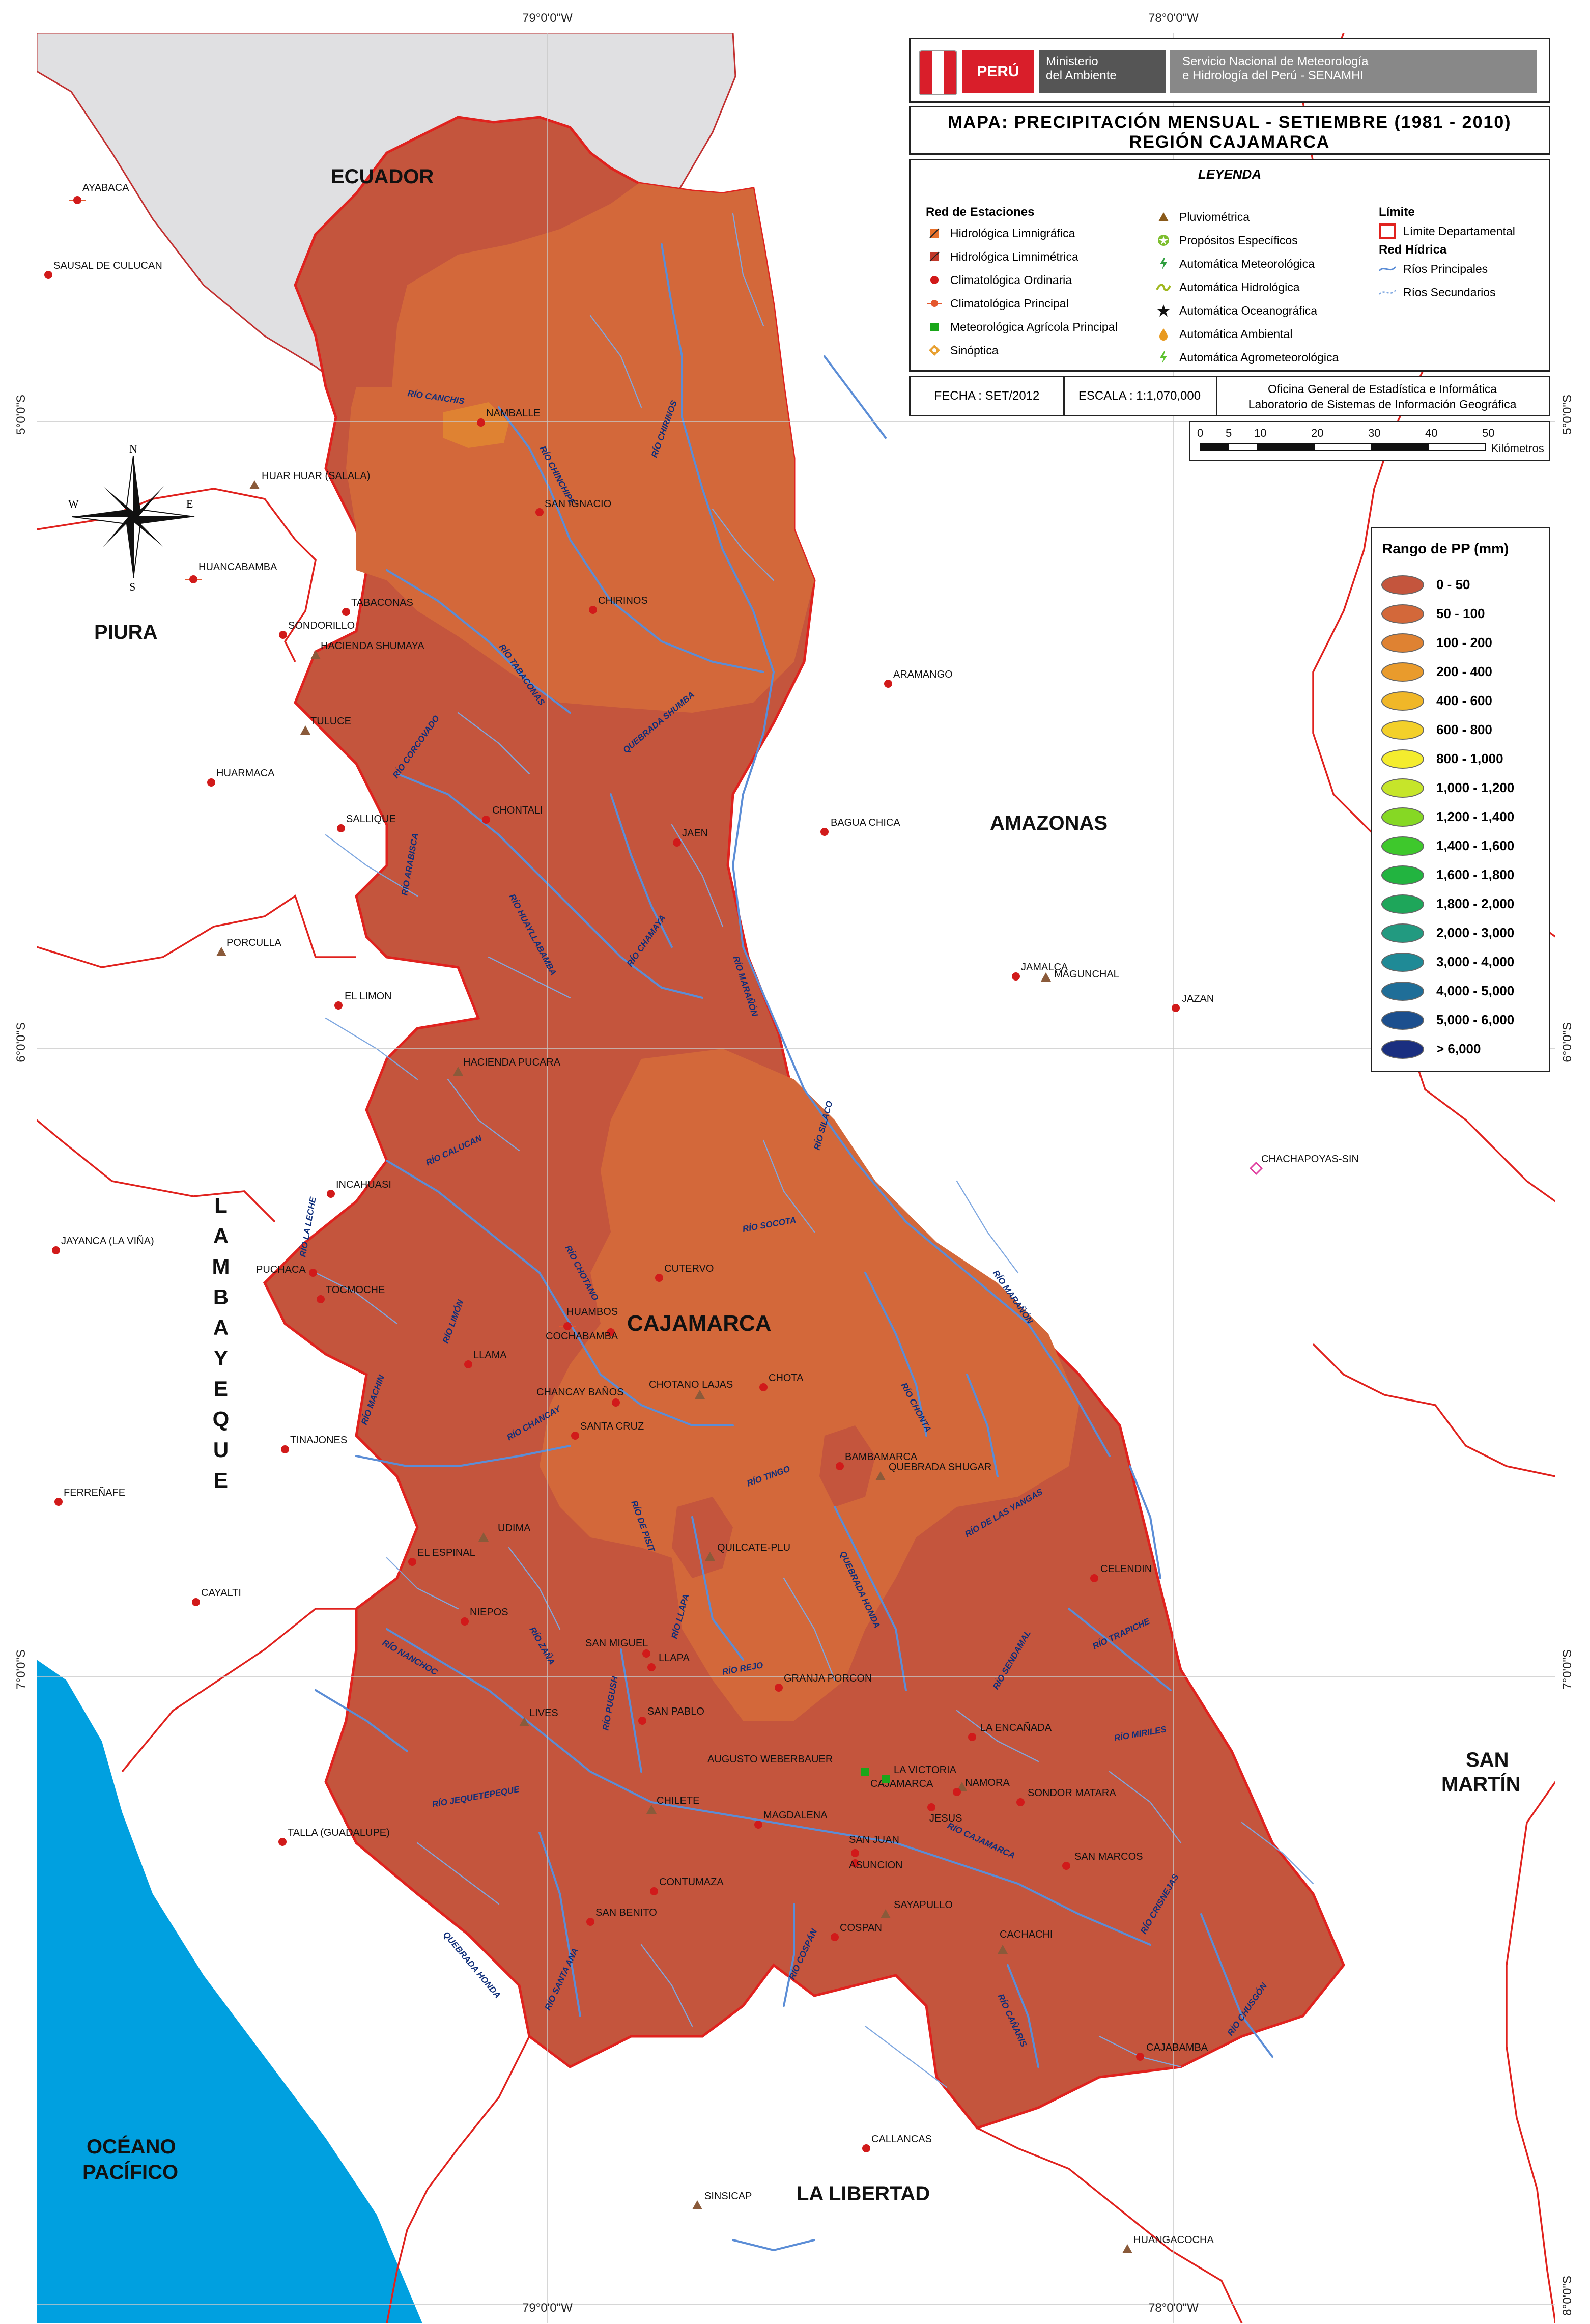  I want to click on coord-top-2: 78°0'0"W, so click(1173, 18).